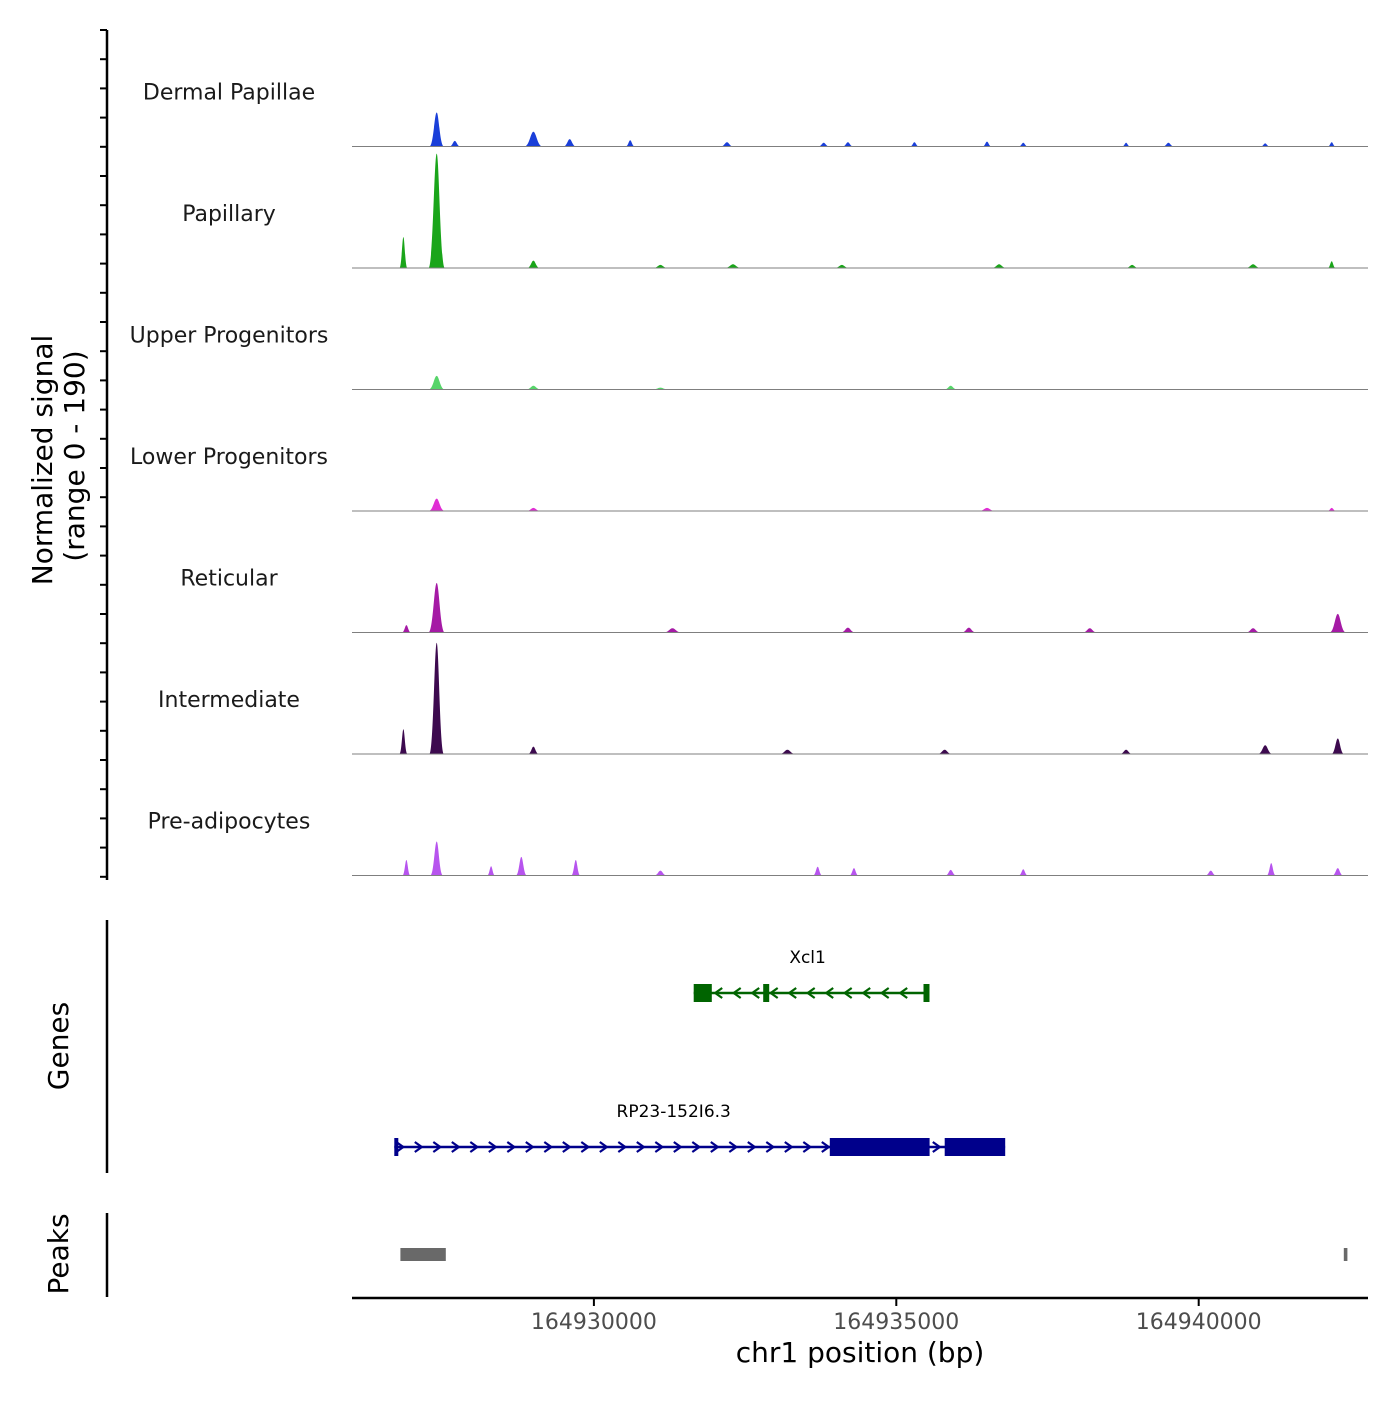  What do you see at coordinates (74, 455) in the screenshot?
I see `y-axis-title-line2: (range 0 - 190)` at bounding box center [74, 455].